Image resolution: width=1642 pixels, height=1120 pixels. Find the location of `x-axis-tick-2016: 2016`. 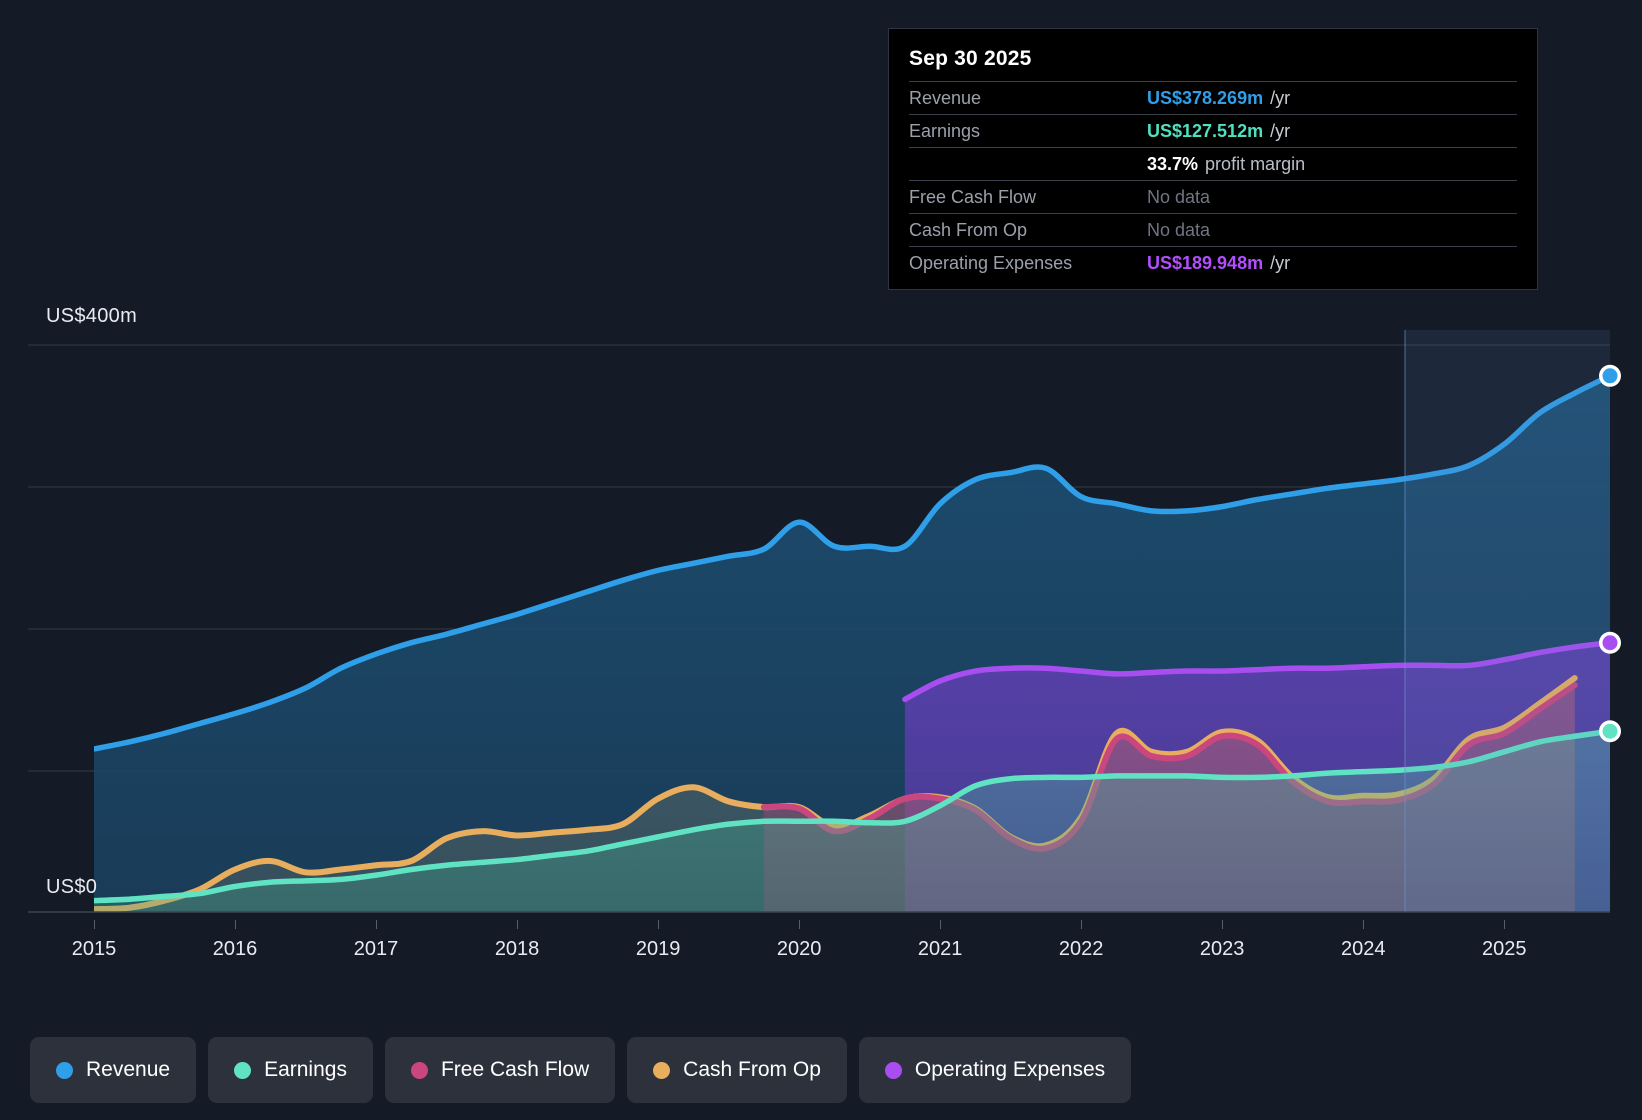

x-axis-tick-2016: 2016 is located at coordinates (235, 949).